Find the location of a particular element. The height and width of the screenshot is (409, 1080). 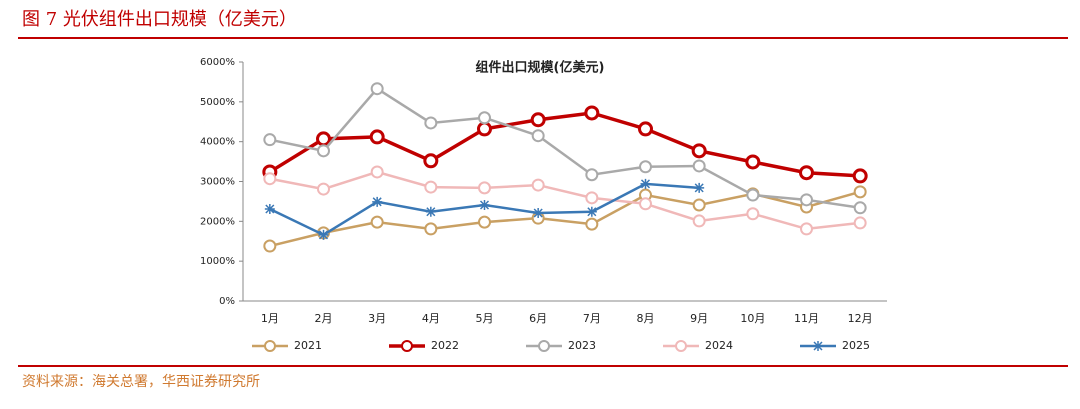

y-tick-label: 1000% is located at coordinates (217, 261).